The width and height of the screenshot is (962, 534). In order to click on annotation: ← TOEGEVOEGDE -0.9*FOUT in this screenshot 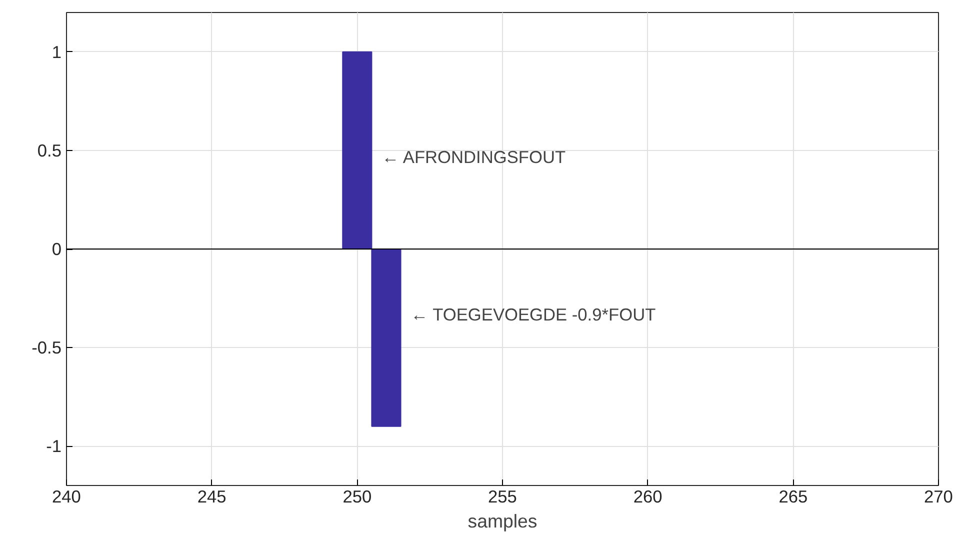, I will do `click(533, 314)`.